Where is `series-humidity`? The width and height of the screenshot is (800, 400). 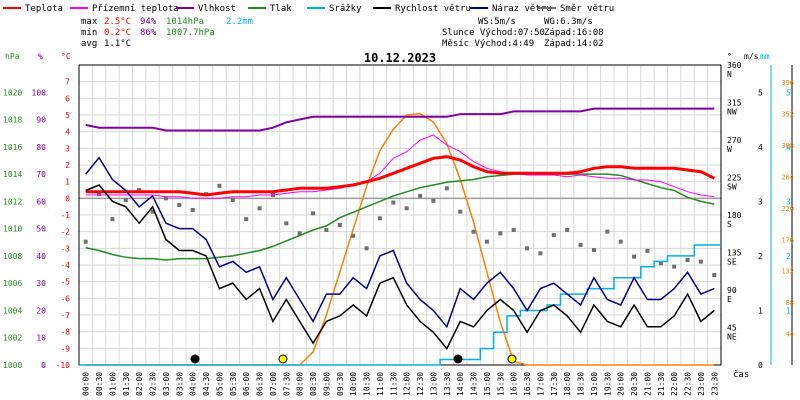
series-humidity is located at coordinates (400, 119).